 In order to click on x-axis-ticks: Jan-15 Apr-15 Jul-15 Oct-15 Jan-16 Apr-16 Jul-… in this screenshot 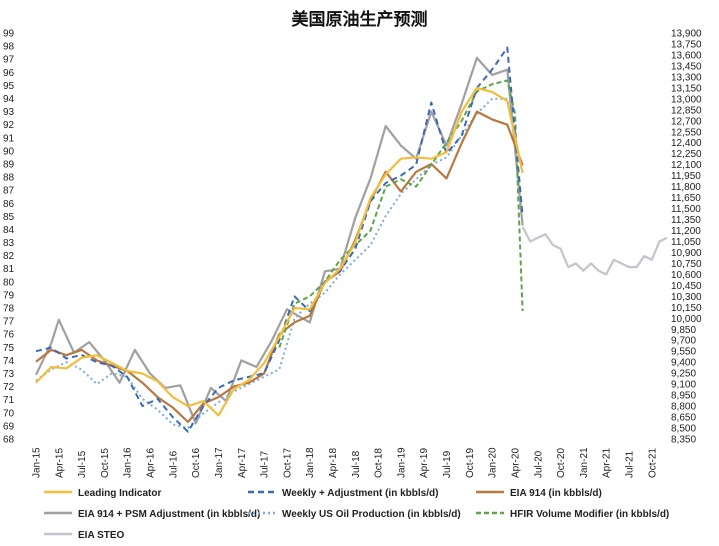, I will do `click(345, 462)`.